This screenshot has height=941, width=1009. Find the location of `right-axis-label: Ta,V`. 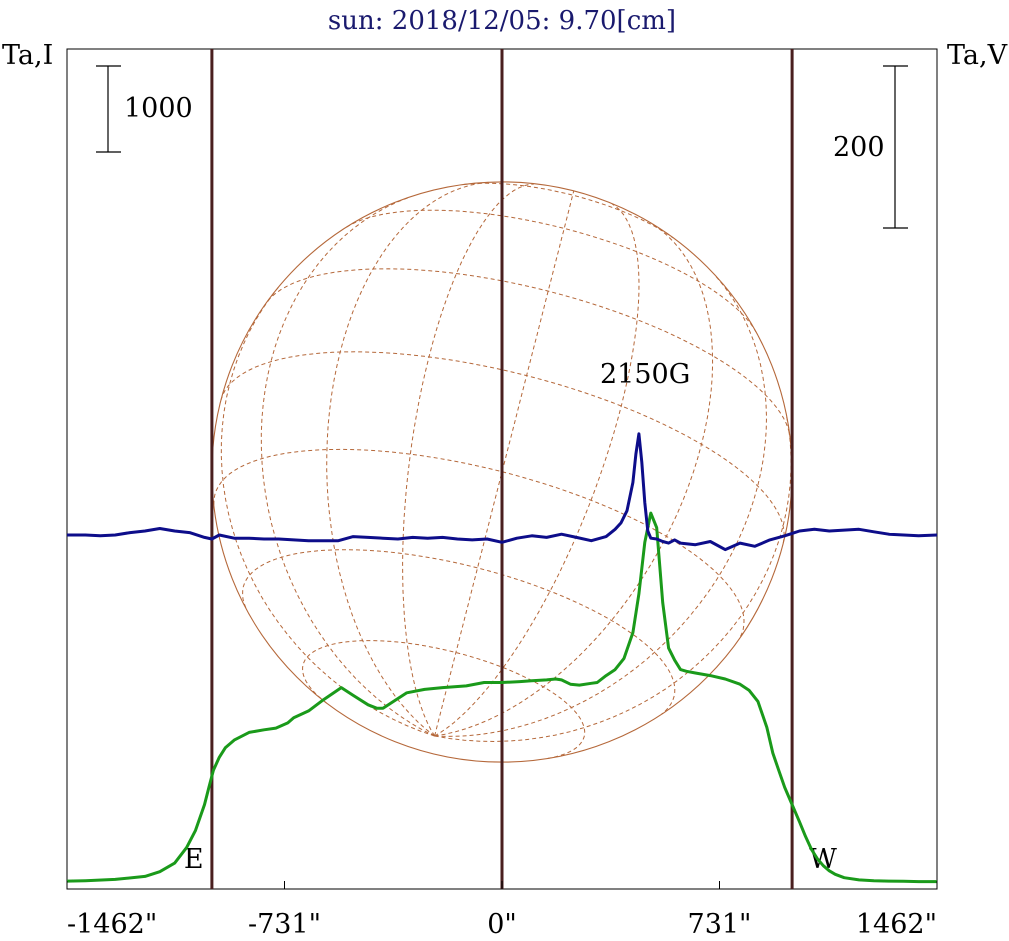

right-axis-label: Ta,V is located at coordinates (977, 55).